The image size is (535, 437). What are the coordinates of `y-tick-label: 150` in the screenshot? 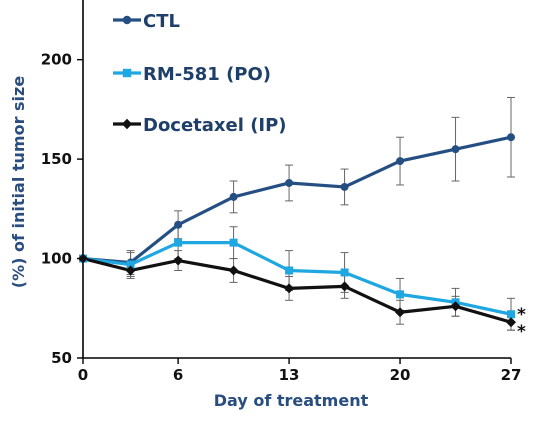 It's located at (56, 159).